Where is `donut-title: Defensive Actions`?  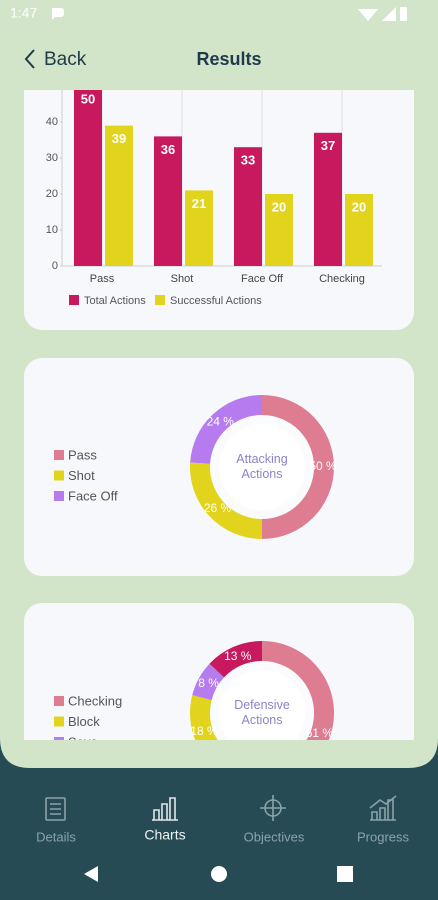
donut-title: Defensive Actions is located at coordinates (262, 712).